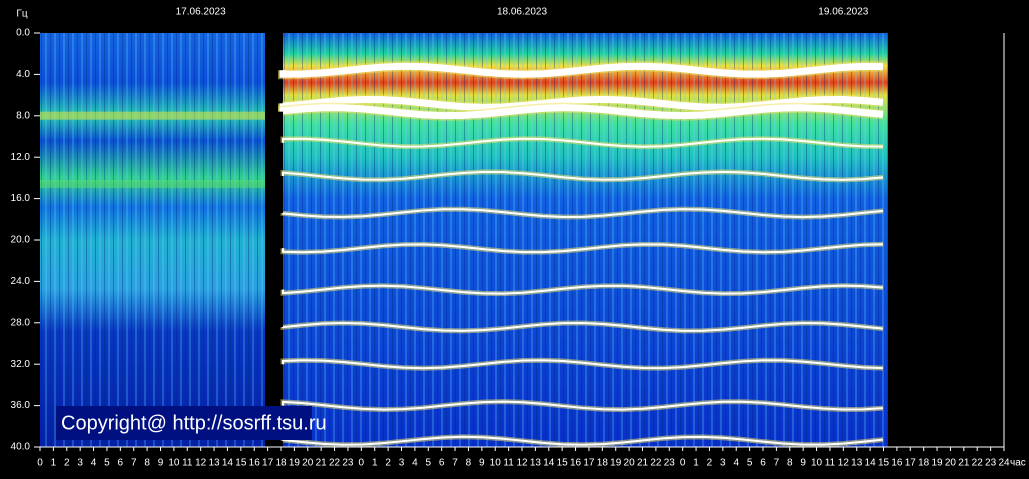 The height and width of the screenshot is (479, 1029). Describe the element at coordinates (1004, 463) in the screenshot. I see `x-tick-label: 24` at that location.